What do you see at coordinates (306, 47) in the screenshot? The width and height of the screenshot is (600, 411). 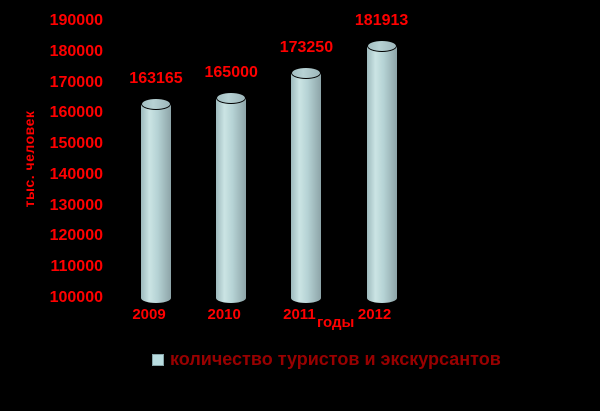 I see `bar-data-label: 173250` at bounding box center [306, 47].